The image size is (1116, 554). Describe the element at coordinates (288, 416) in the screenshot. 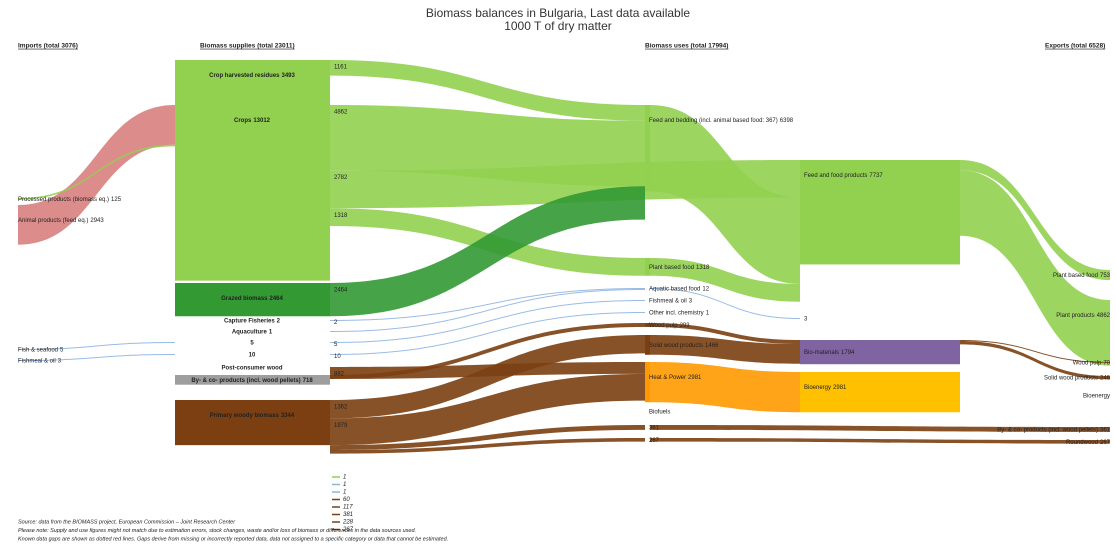

I see `node-value: 3344` at that location.